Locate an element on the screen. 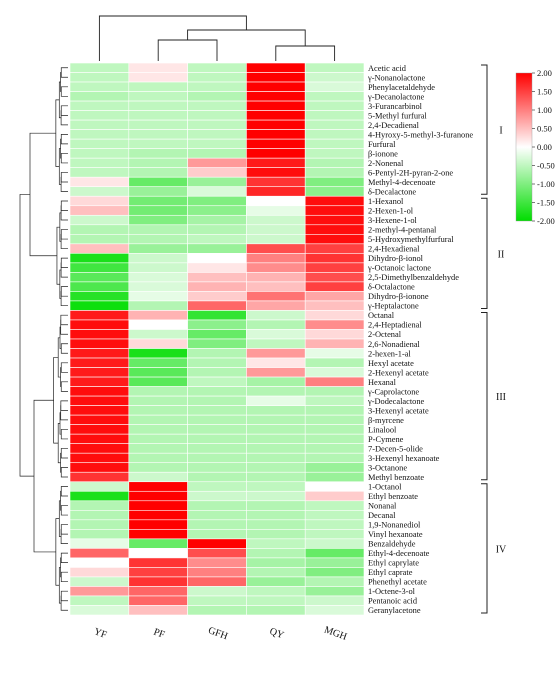 Image resolution: width=555 pixels, height=675 pixels. cluster-bracket is located at coordinates (484, 548).